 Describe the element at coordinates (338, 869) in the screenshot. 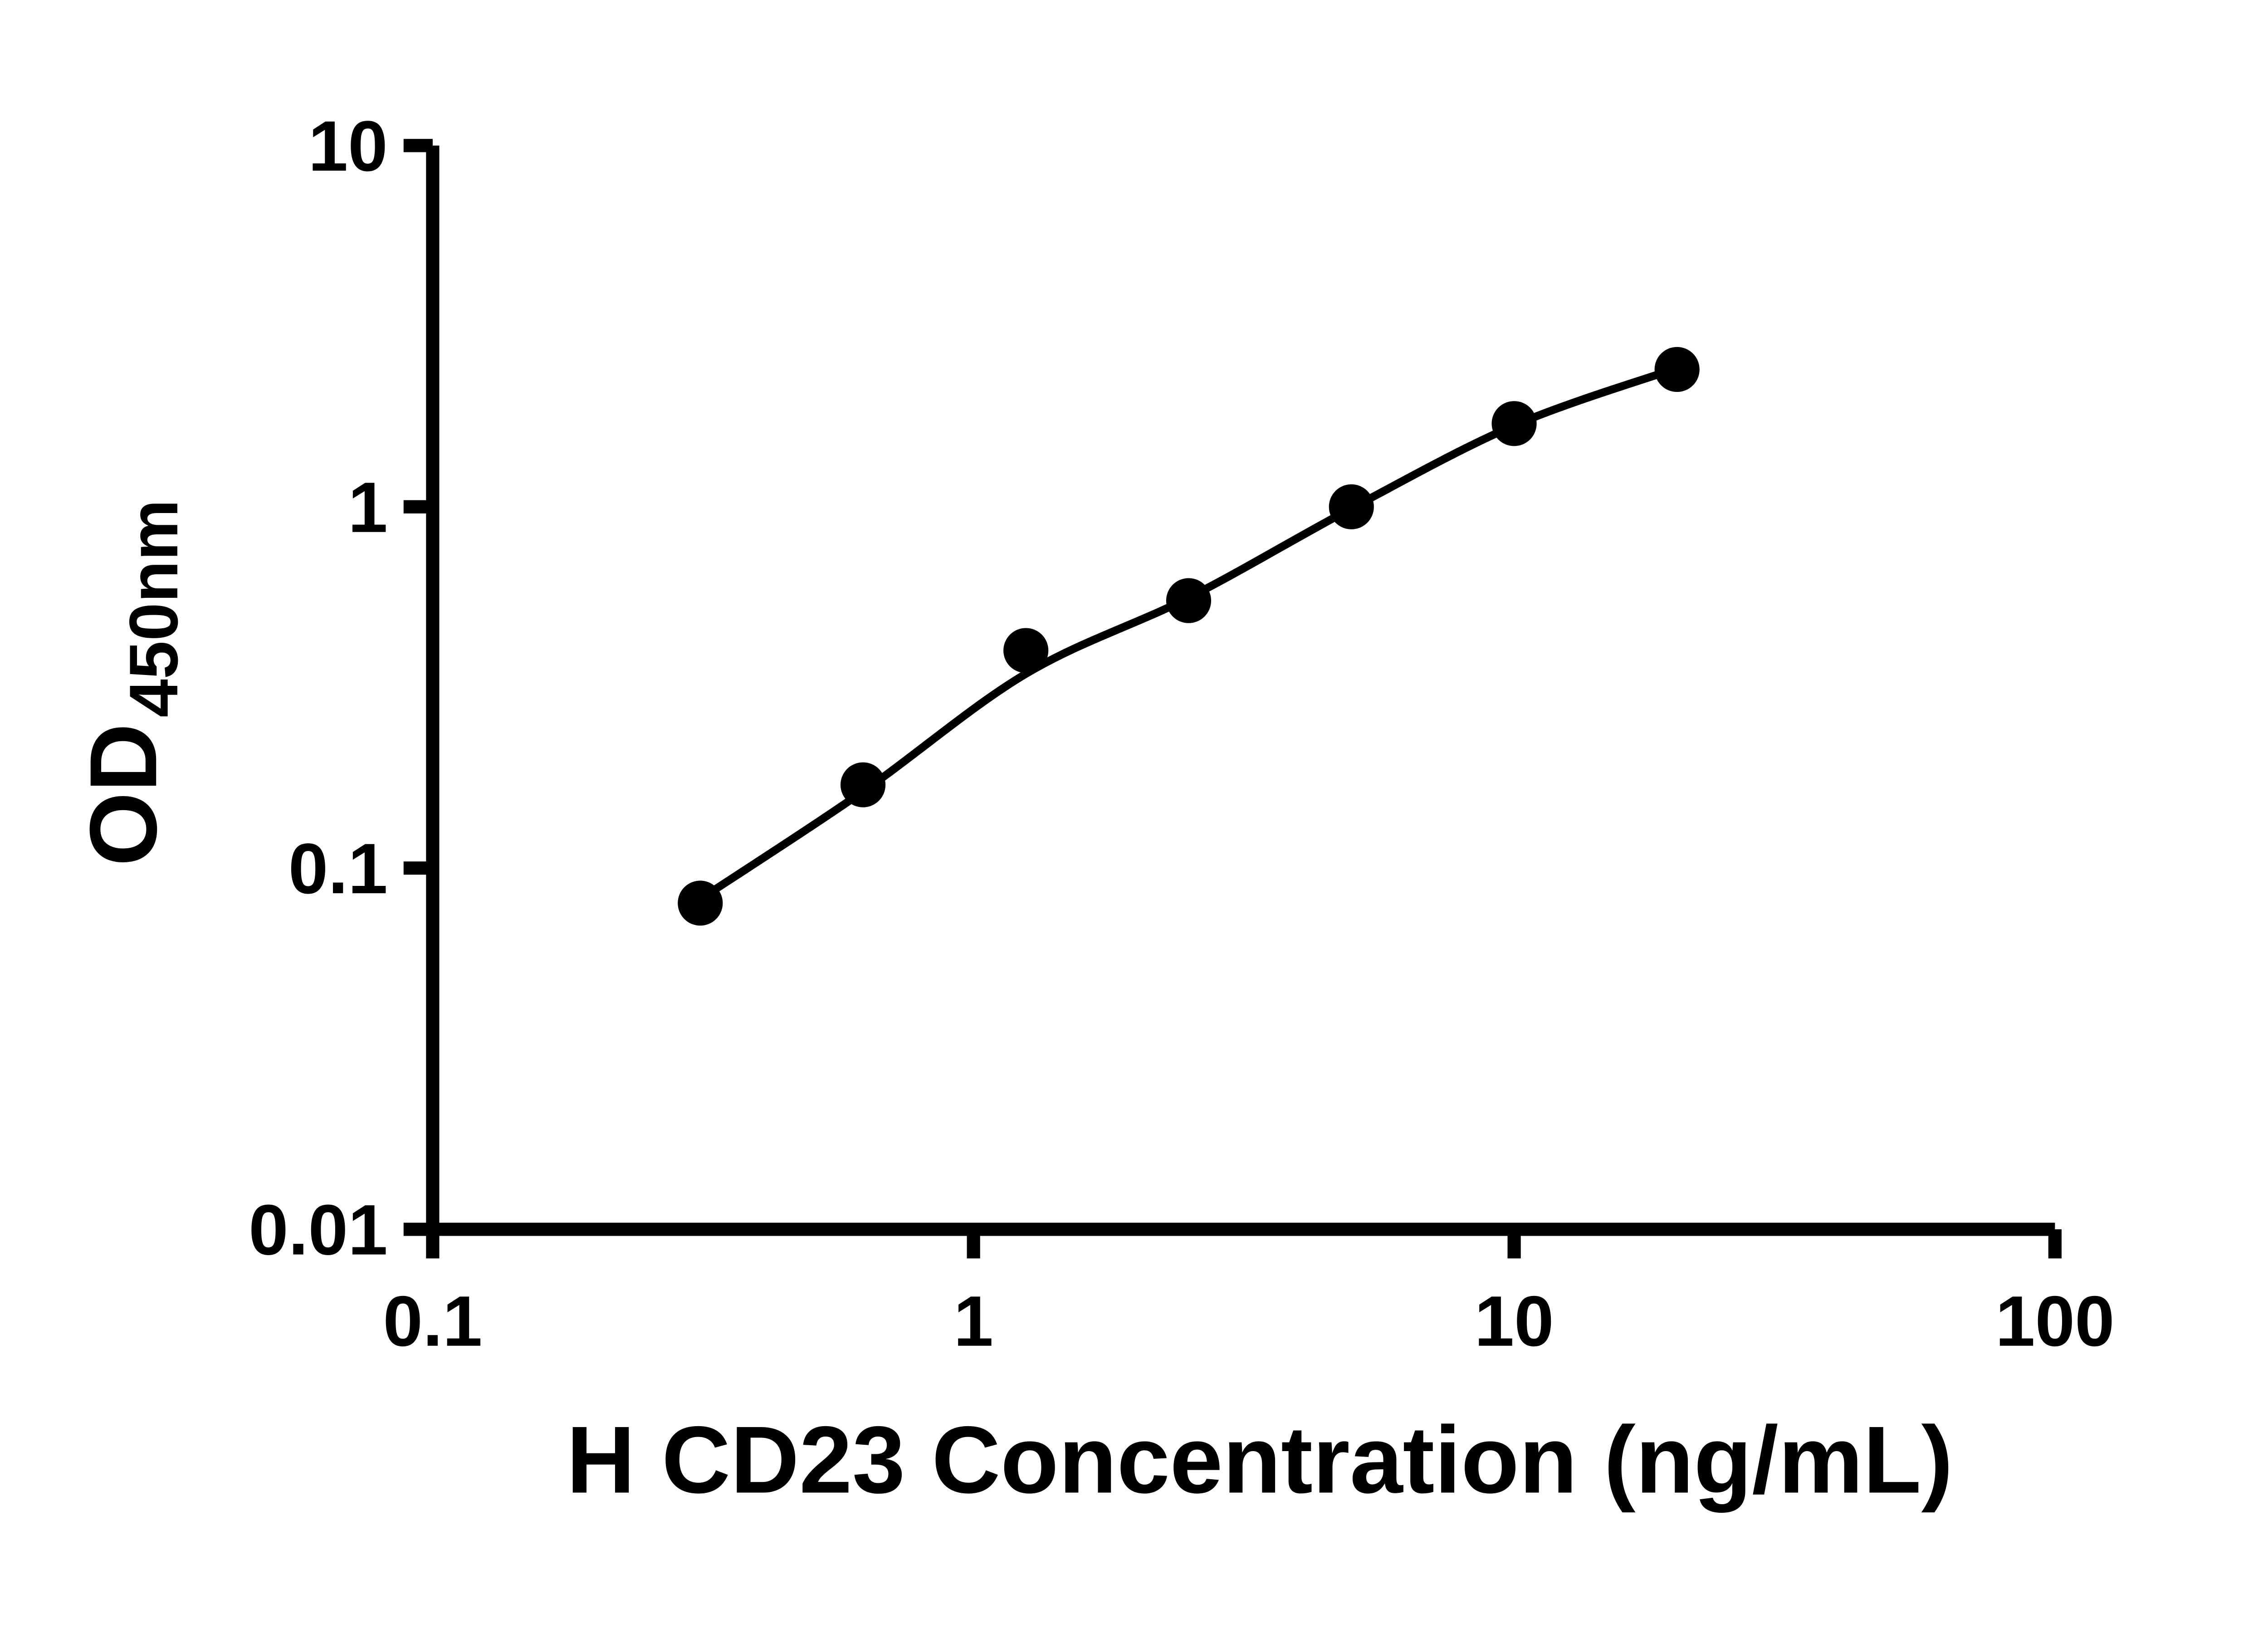

I see `y-tick-label: 0.1` at that location.